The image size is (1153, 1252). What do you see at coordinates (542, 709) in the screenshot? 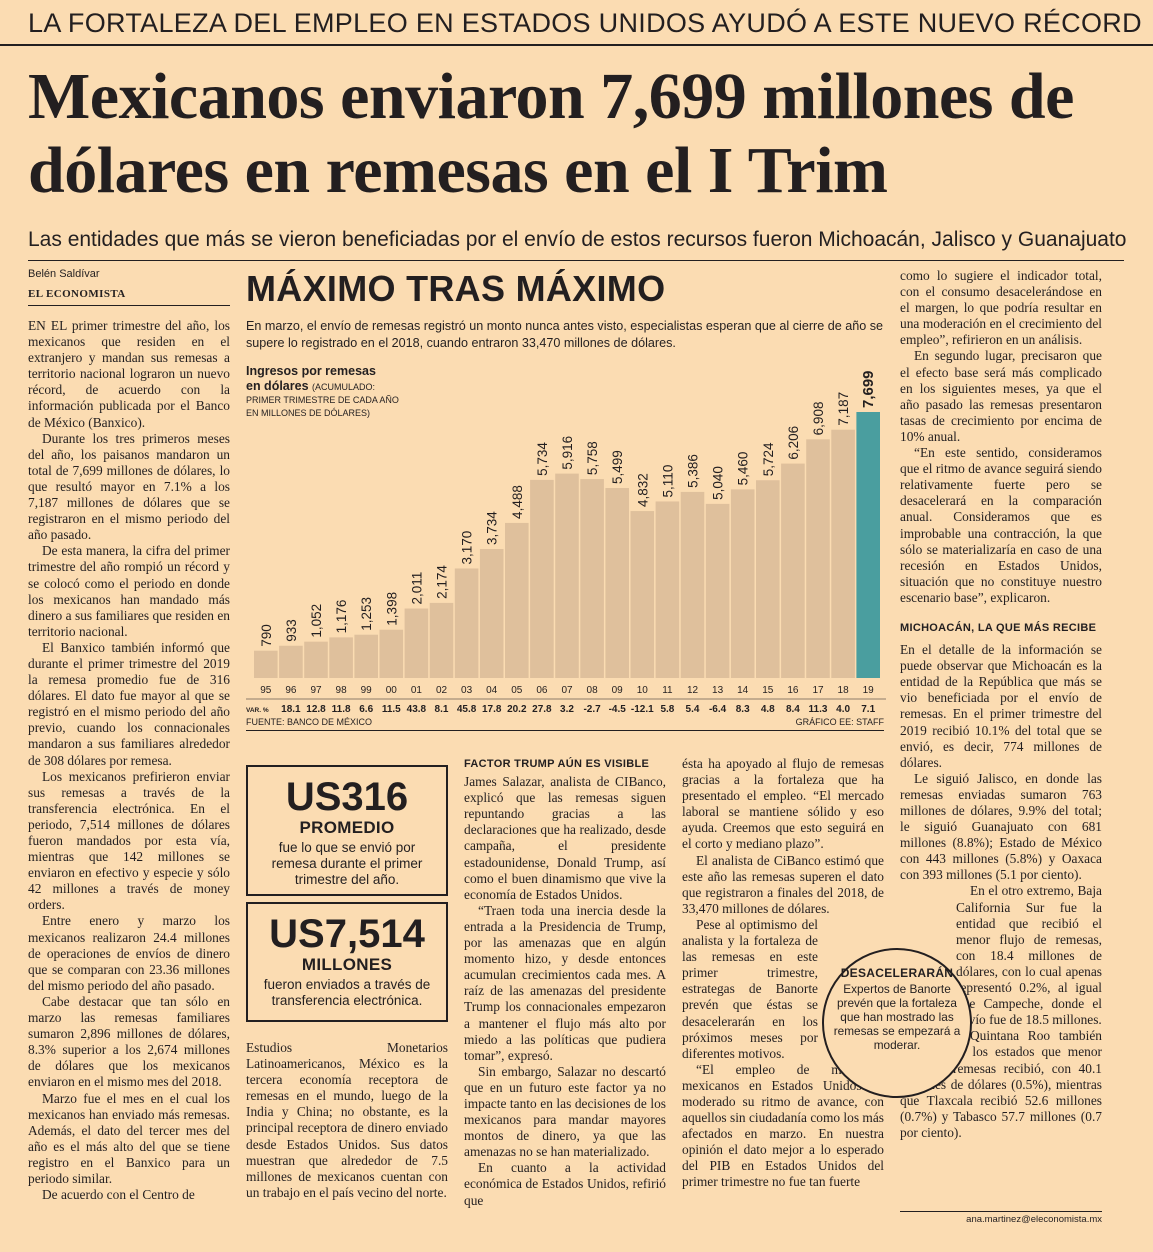
I see `var-pct-label: 27.8` at bounding box center [542, 709].